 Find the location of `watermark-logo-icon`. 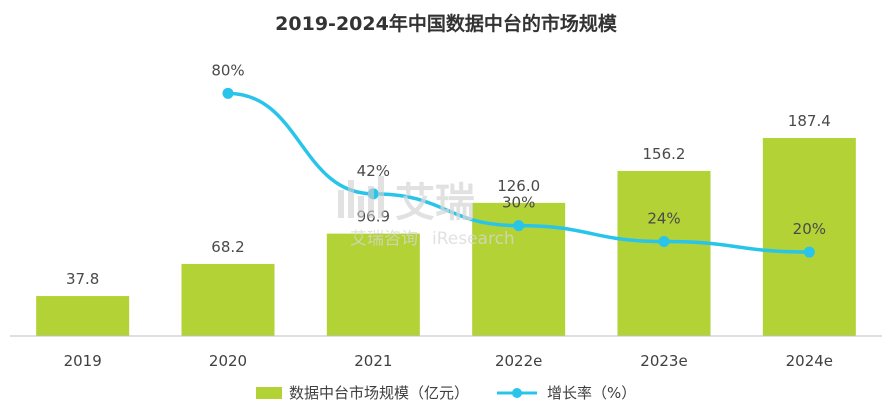

watermark-logo-icon is located at coordinates (361, 197).